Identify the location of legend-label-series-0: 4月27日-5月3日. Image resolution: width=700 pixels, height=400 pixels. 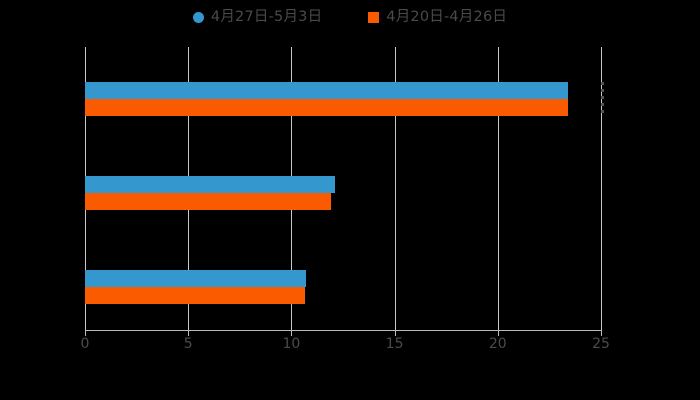
(266, 16).